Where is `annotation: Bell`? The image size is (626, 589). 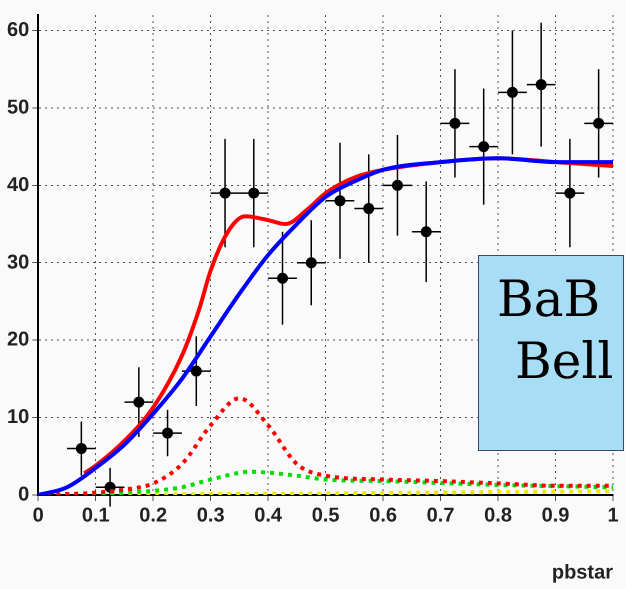 annotation: Bell is located at coordinates (564, 361).